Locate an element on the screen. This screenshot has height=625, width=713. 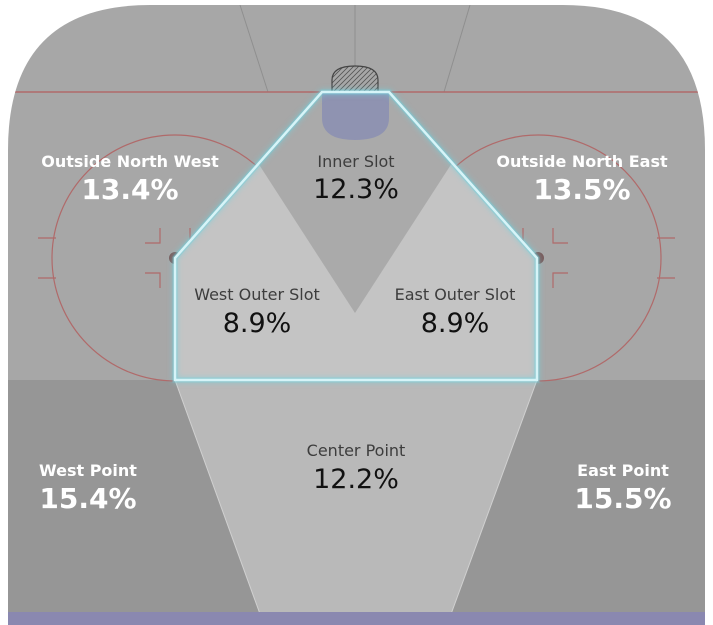
zone-outside-north-east: Outside North East 13.5% is located at coordinates (582, 179).